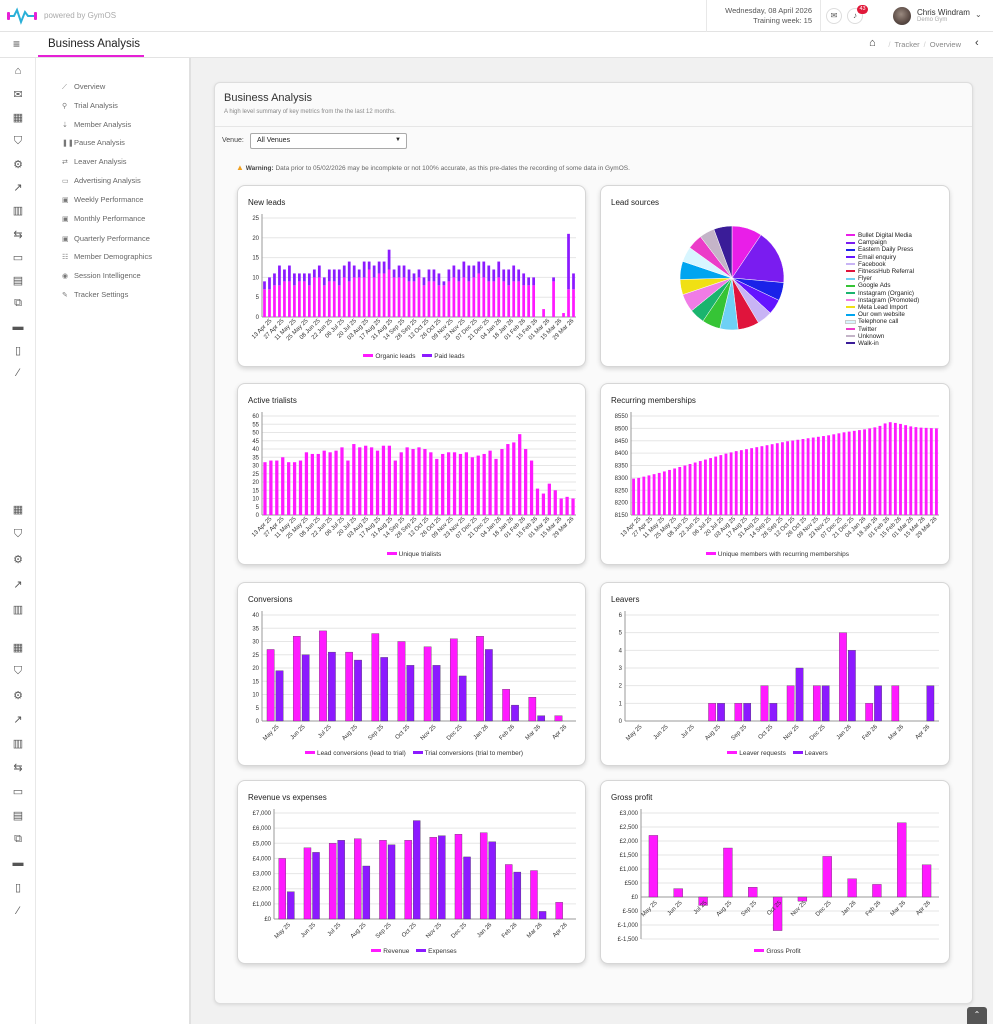  Describe the element at coordinates (361, 753) in the screenshot. I see `legend-lead-conversions: Lead conversions (lead to trial)` at that location.